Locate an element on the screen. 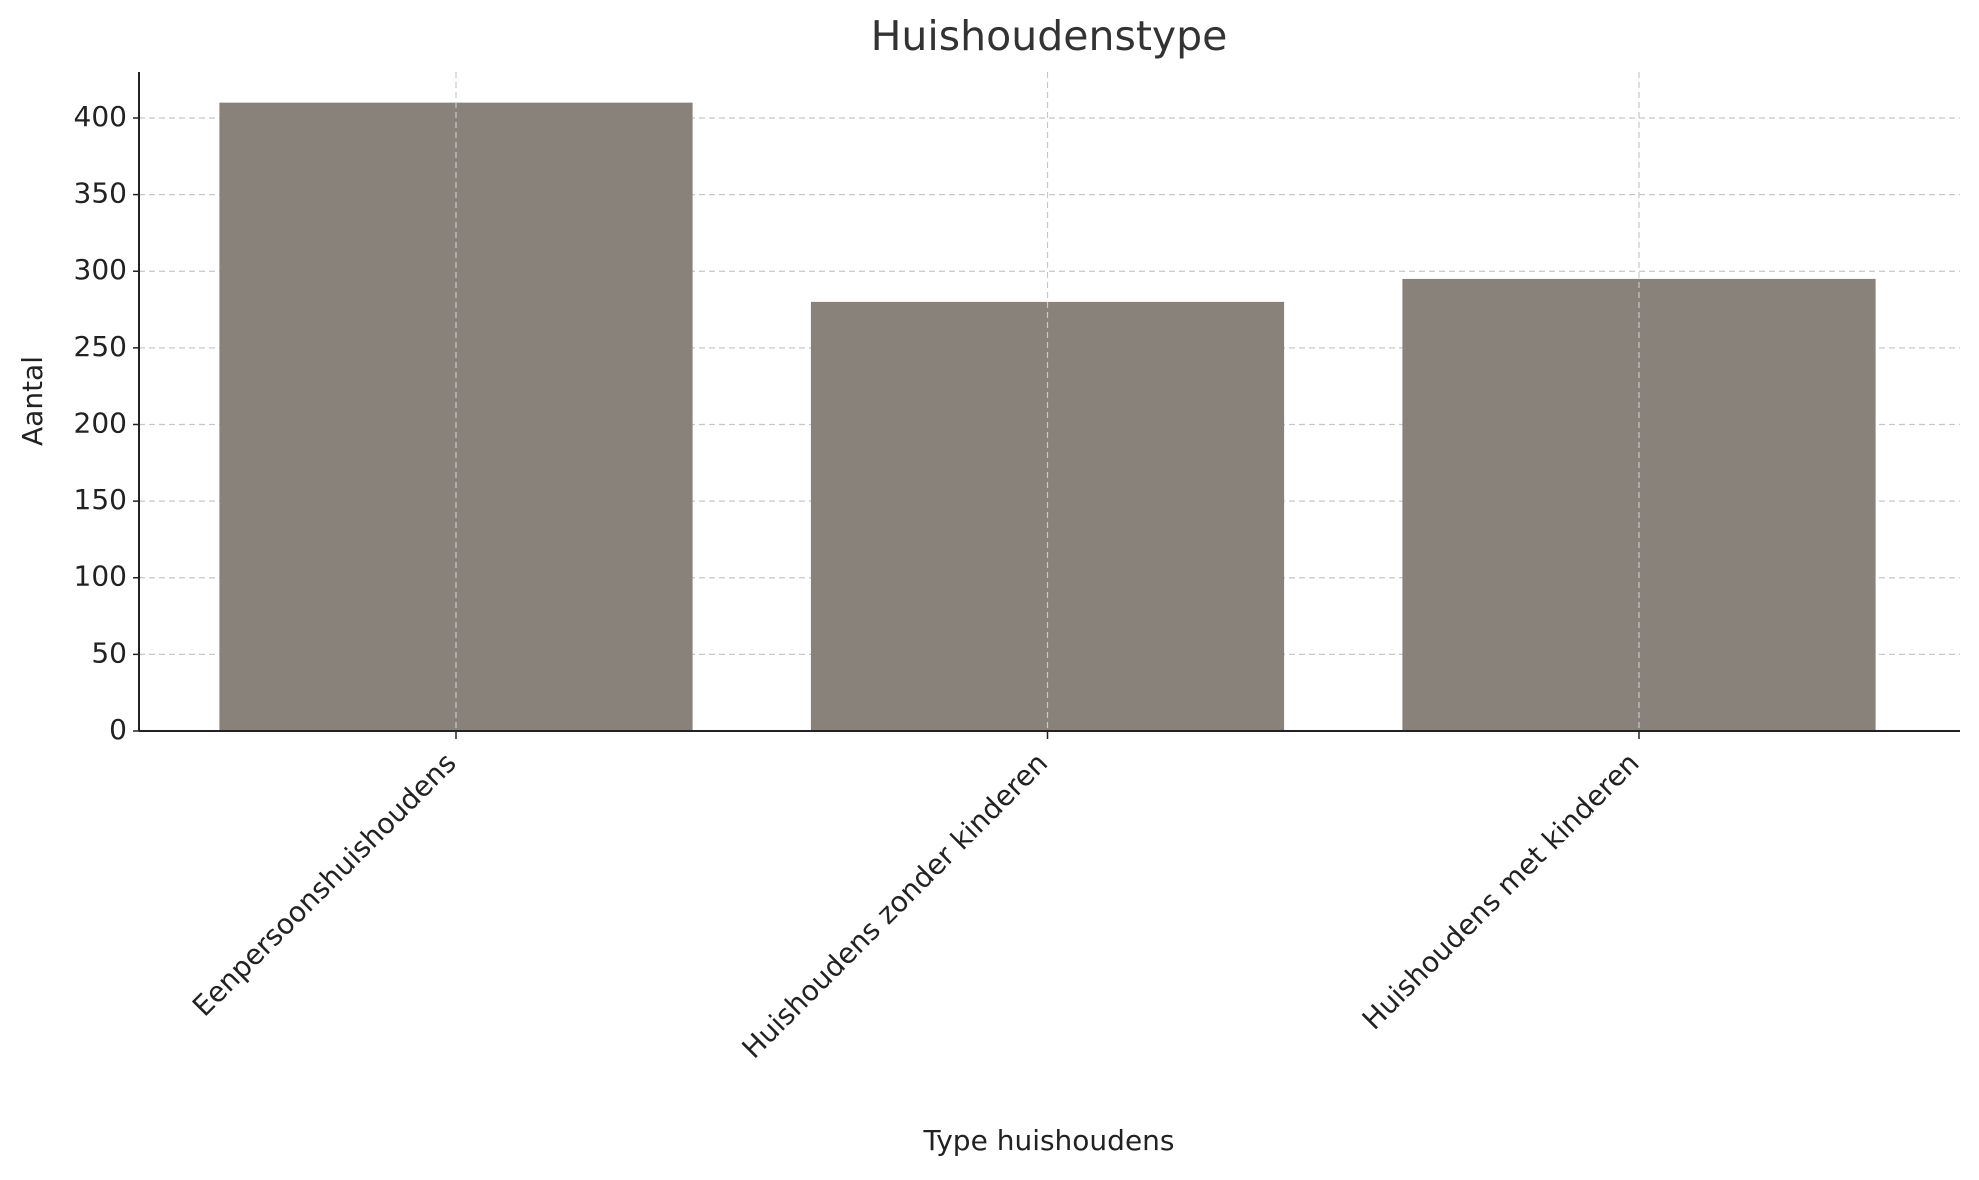 Image resolution: width=1979 pixels, height=1180 pixels. y-tick-label: 400 is located at coordinates (100, 116).